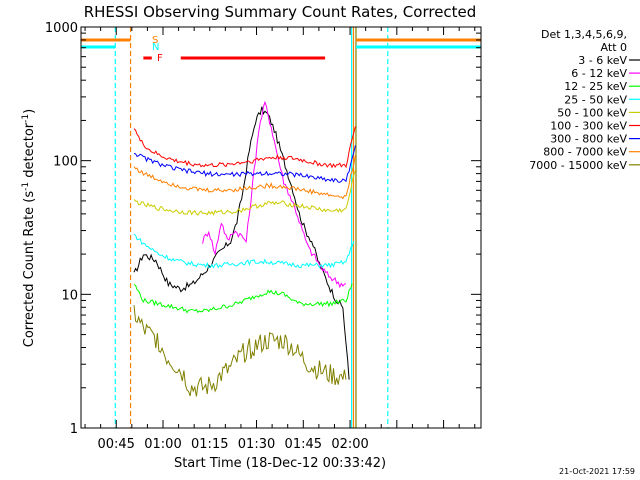  I want to click on y-tick-label-2: 100, so click(65, 162).